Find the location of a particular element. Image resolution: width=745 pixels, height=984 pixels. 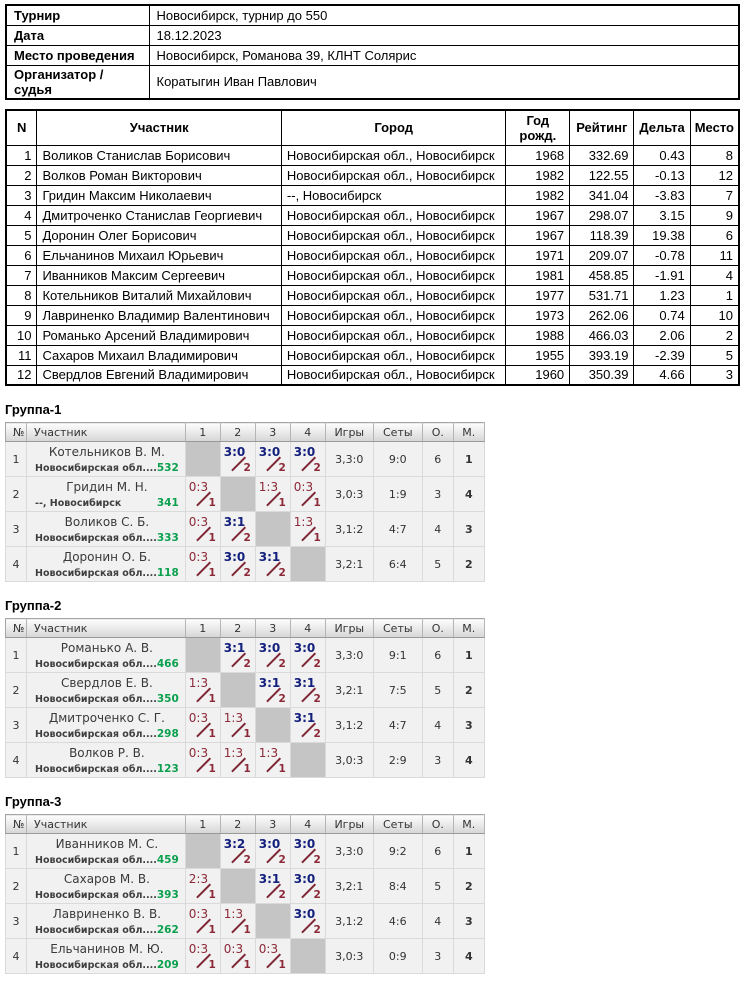

group-participant-name: Гридин М. Н. is located at coordinates (107, 487).